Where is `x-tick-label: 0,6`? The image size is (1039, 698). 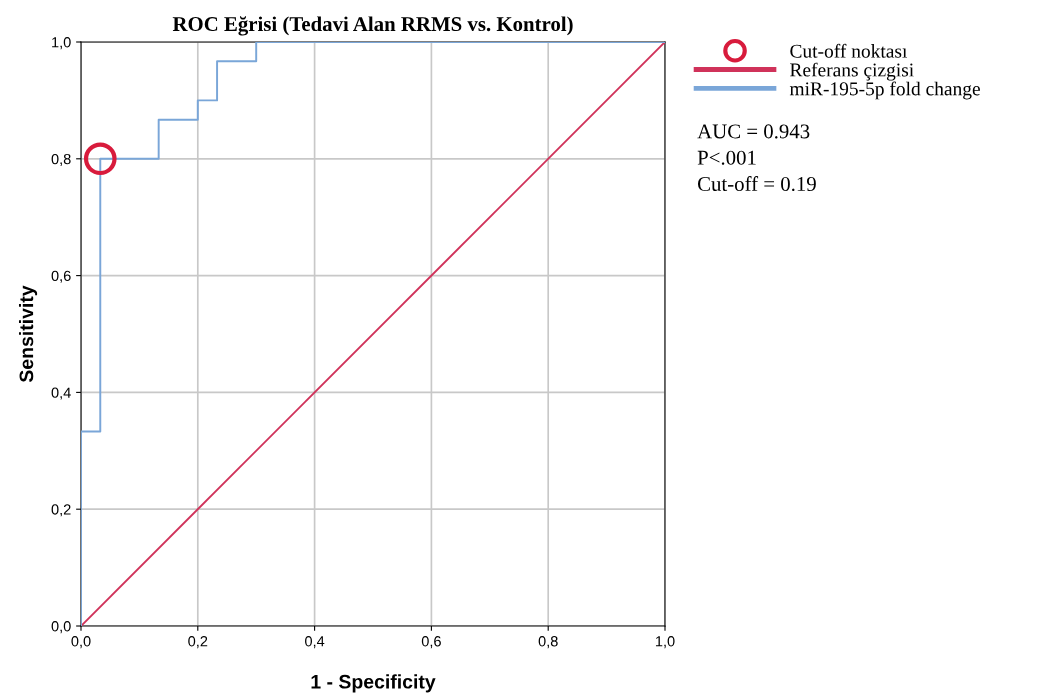 x-tick-label: 0,6 is located at coordinates (431, 642).